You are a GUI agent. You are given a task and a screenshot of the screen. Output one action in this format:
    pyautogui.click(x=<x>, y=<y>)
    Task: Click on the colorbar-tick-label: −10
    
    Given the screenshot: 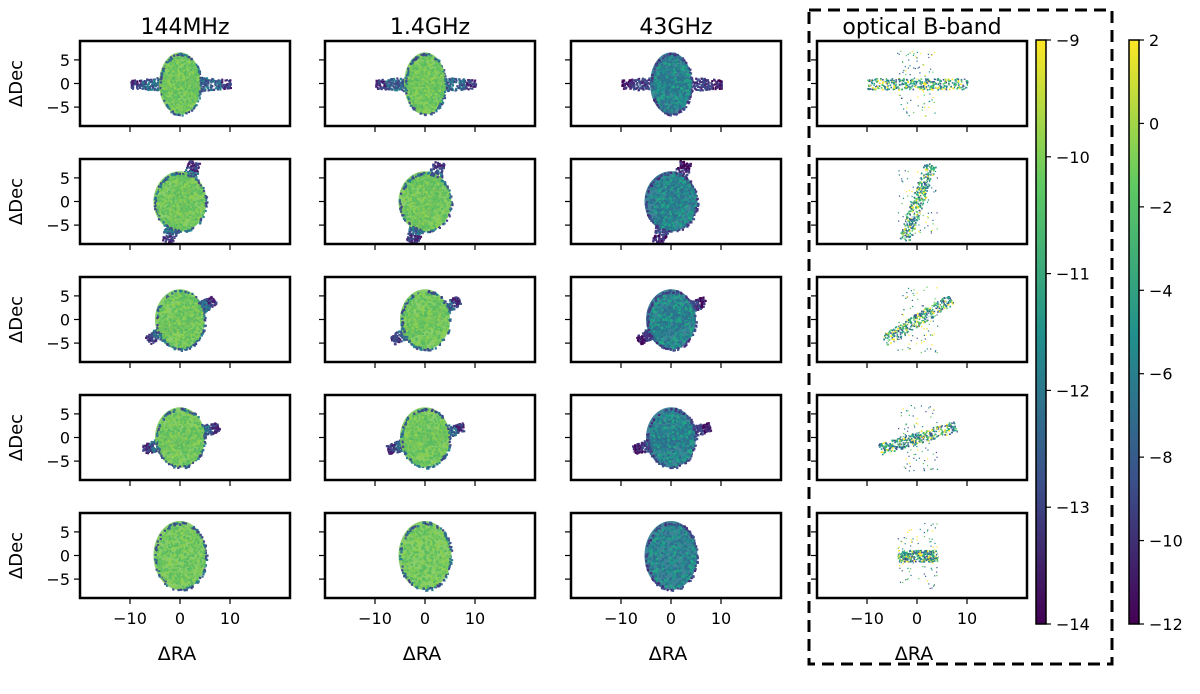 What is the action you would take?
    pyautogui.click(x=1166, y=541)
    